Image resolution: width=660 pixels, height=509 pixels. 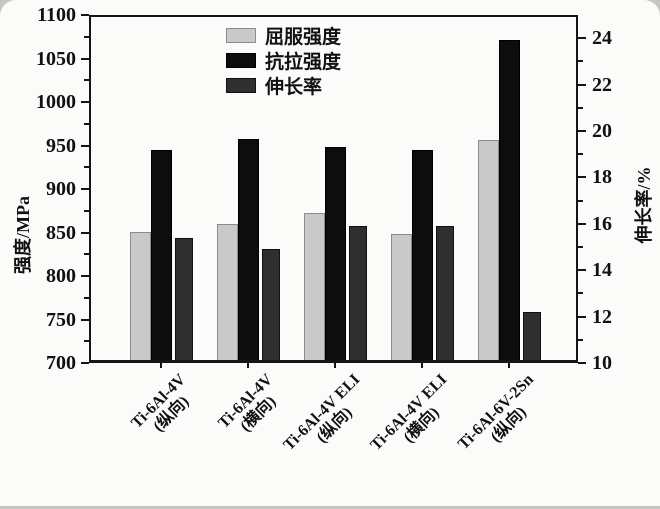 I want to click on yield-strength-swatch-icon, so click(x=241, y=35).